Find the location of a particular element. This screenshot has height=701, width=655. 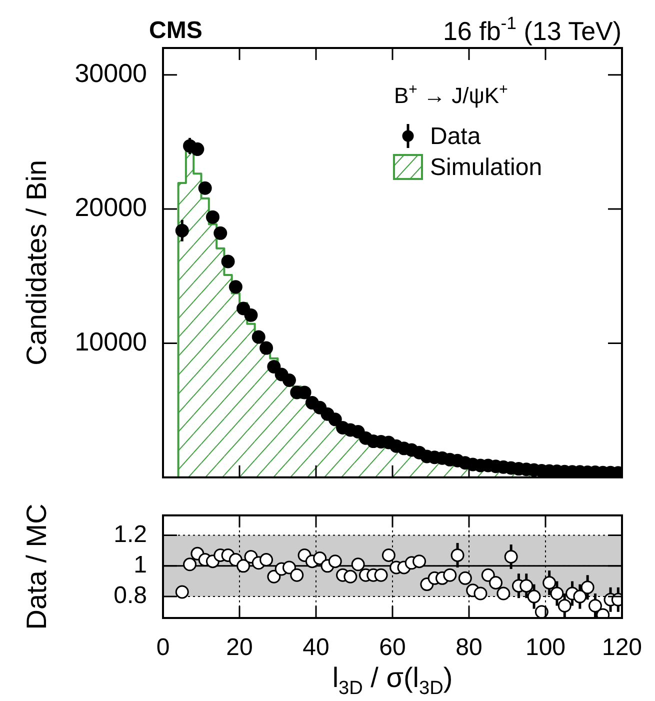

legend-label: Simulation is located at coordinates (486, 167).